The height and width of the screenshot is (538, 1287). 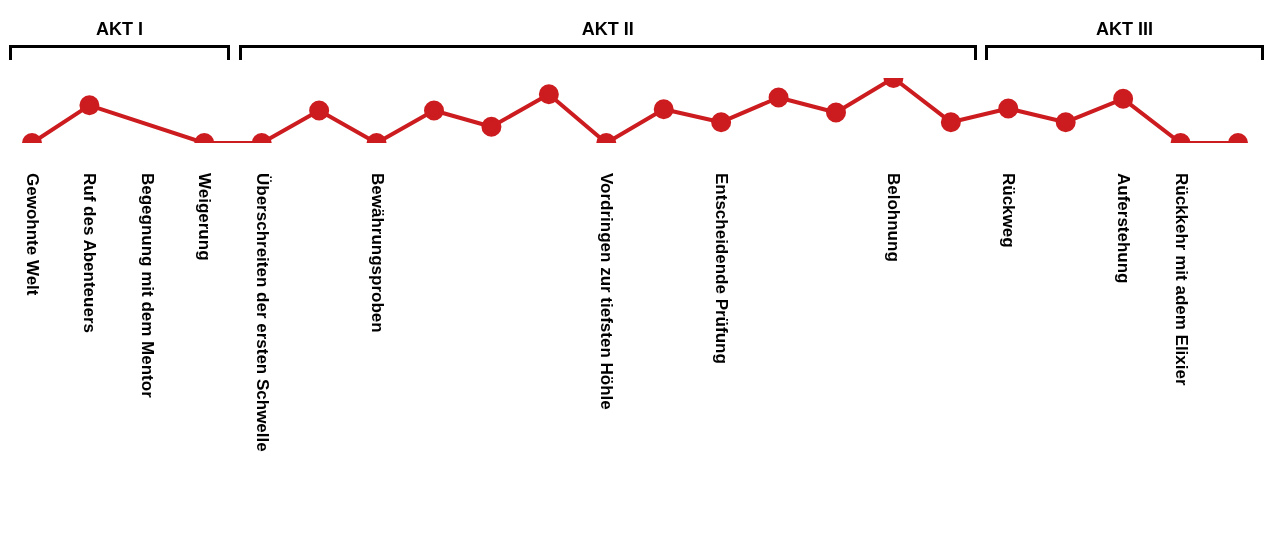 I want to click on text: AKT I, so click(x=120, y=29).